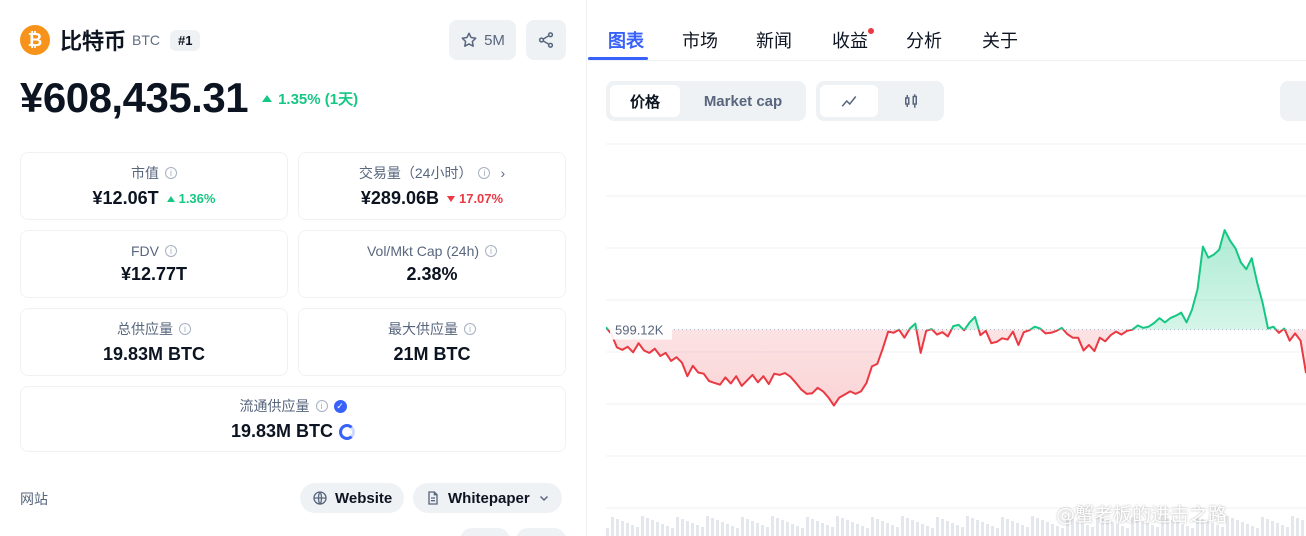 This screenshot has width=1306, height=536. Describe the element at coordinates (700, 41) in the screenshot. I see `tab-markets: 市场` at that location.